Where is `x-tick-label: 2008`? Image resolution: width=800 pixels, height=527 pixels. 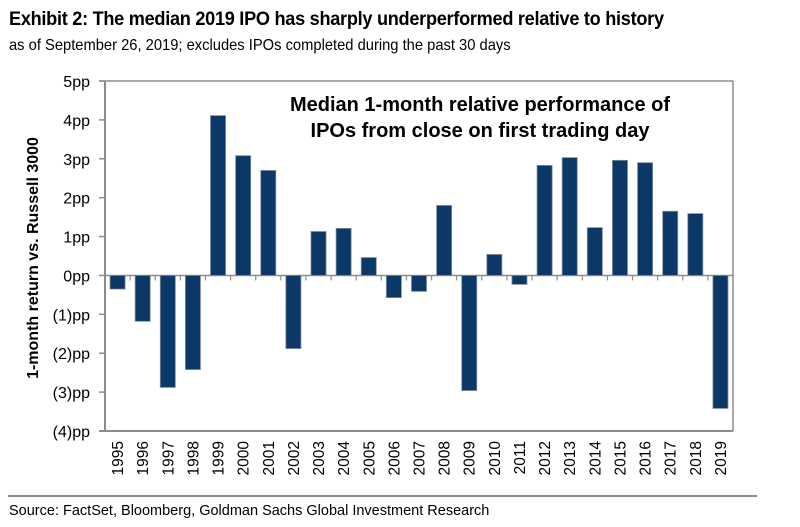 x-tick-label: 2008 is located at coordinates (445, 458).